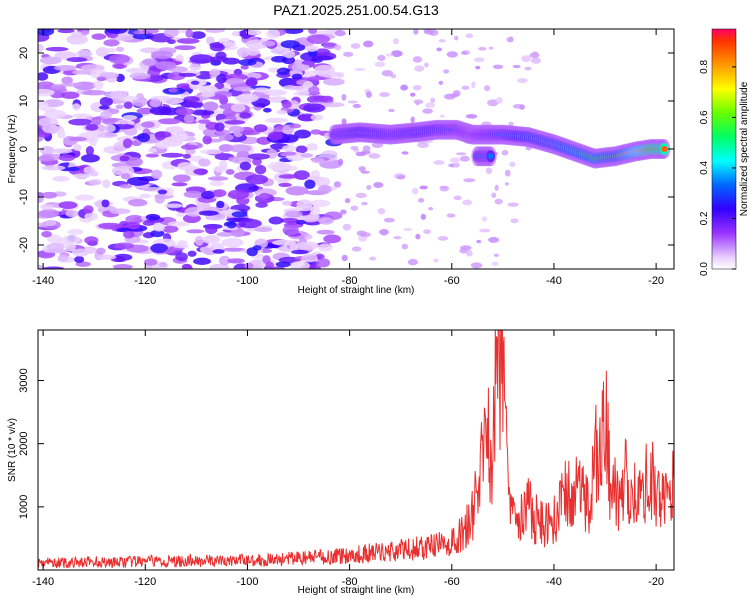  I want to click on spectrogram-x-tick-label: -40, so click(554, 281).